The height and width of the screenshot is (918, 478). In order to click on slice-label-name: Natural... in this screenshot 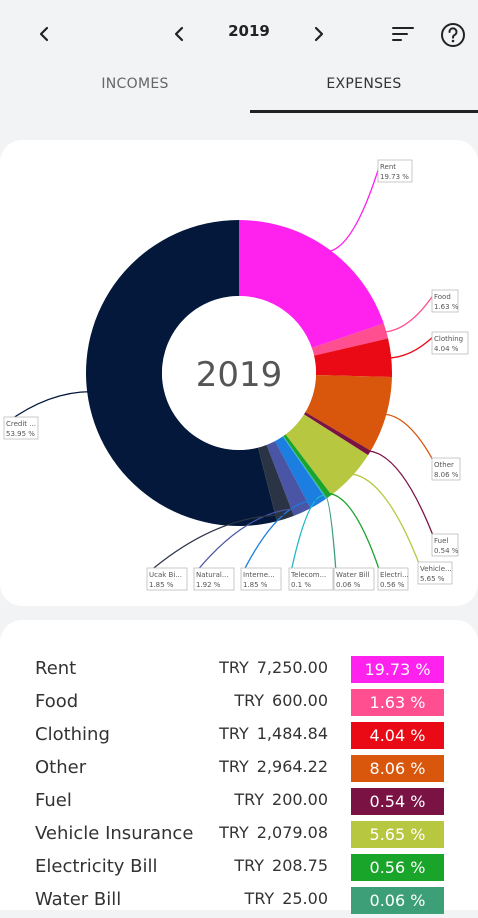, I will do `click(212, 575)`.